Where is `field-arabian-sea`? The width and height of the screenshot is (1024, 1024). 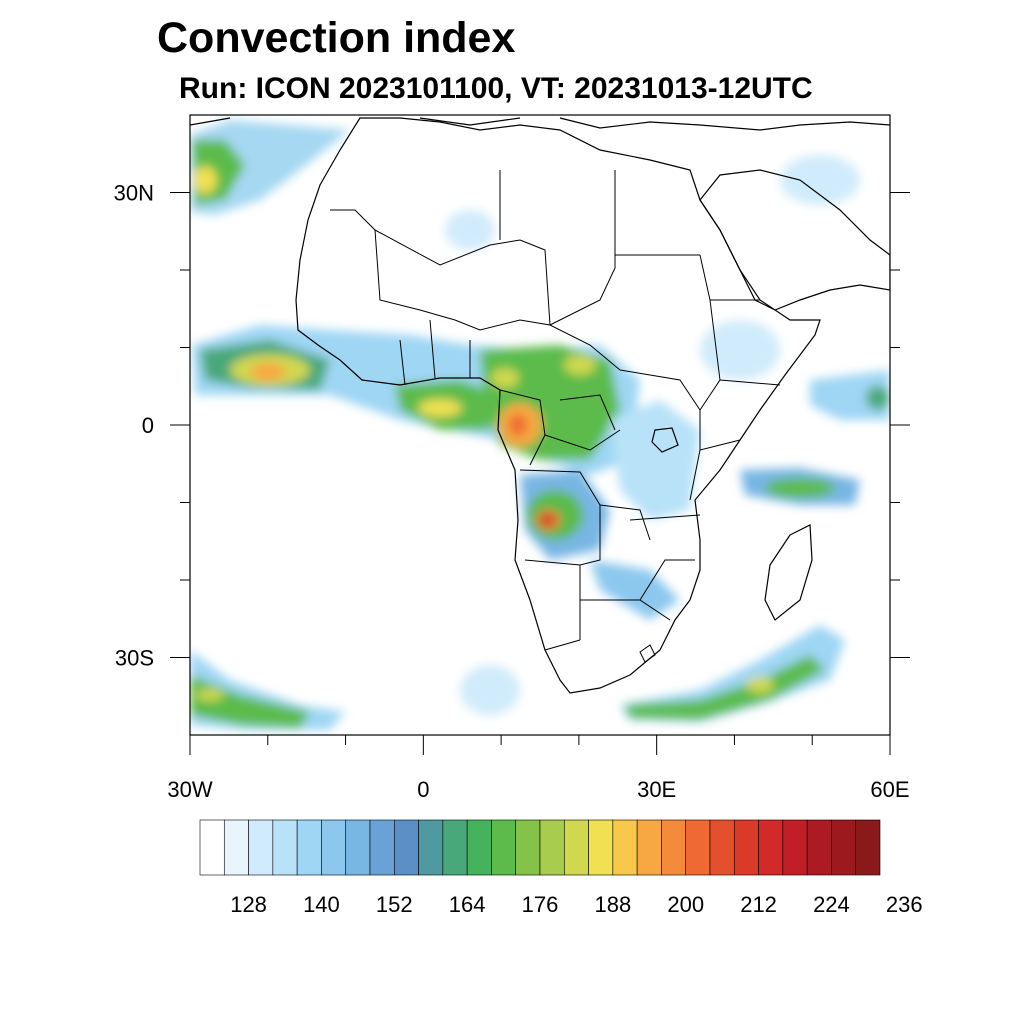 field-arabian-sea is located at coordinates (850, 395).